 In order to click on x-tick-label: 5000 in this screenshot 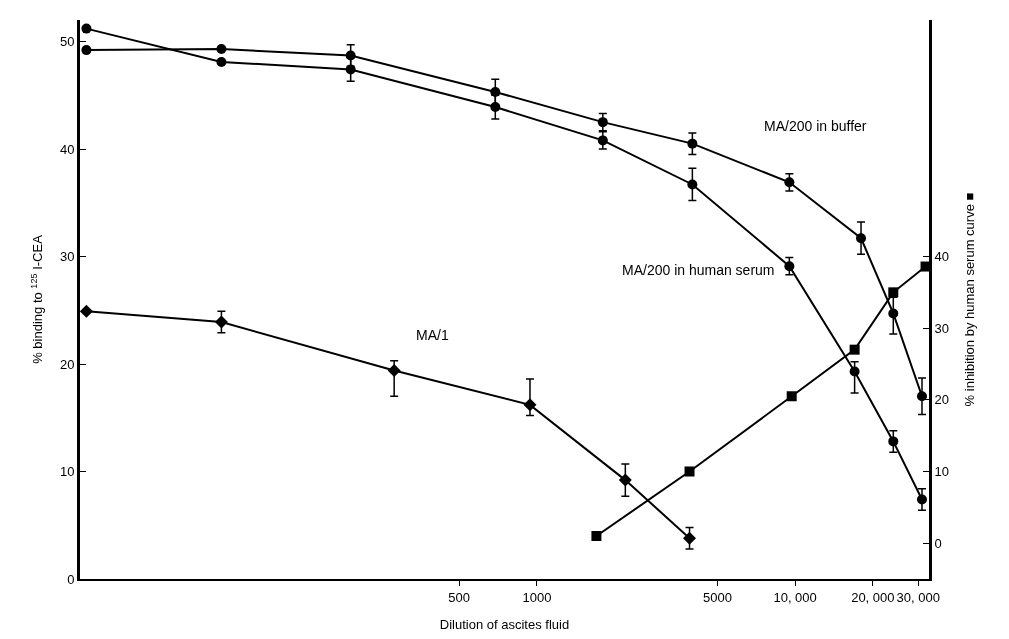, I will do `click(717, 597)`.